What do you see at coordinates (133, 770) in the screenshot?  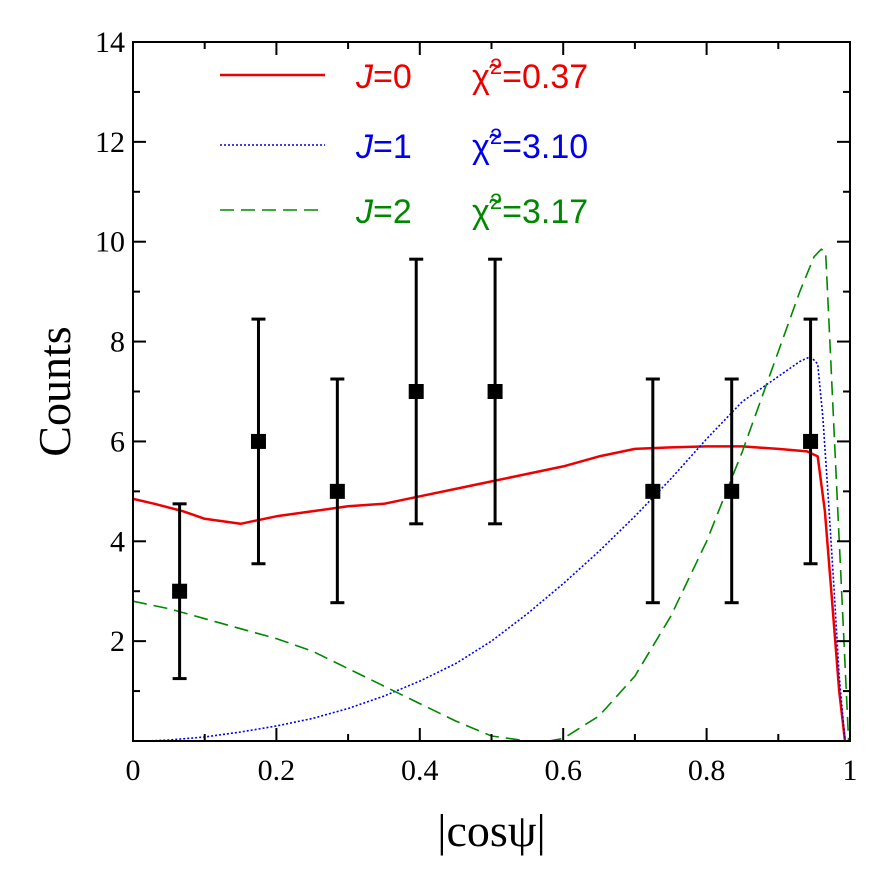 I see `x-tick-label: 0` at bounding box center [133, 770].